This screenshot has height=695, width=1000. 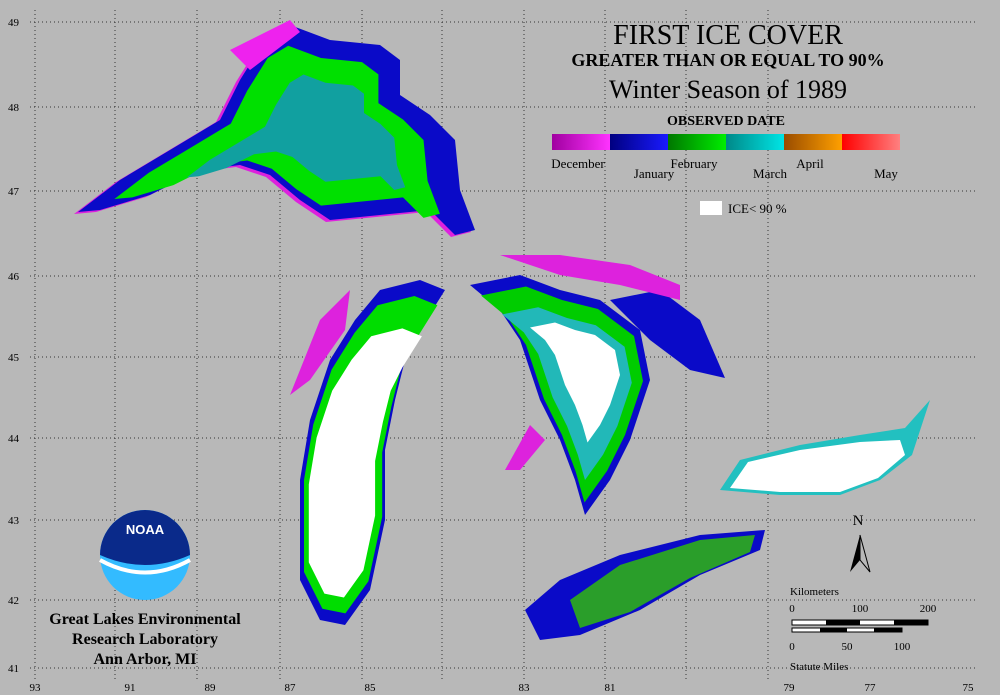 I want to click on latitude-label: 48, so click(x=14, y=108).